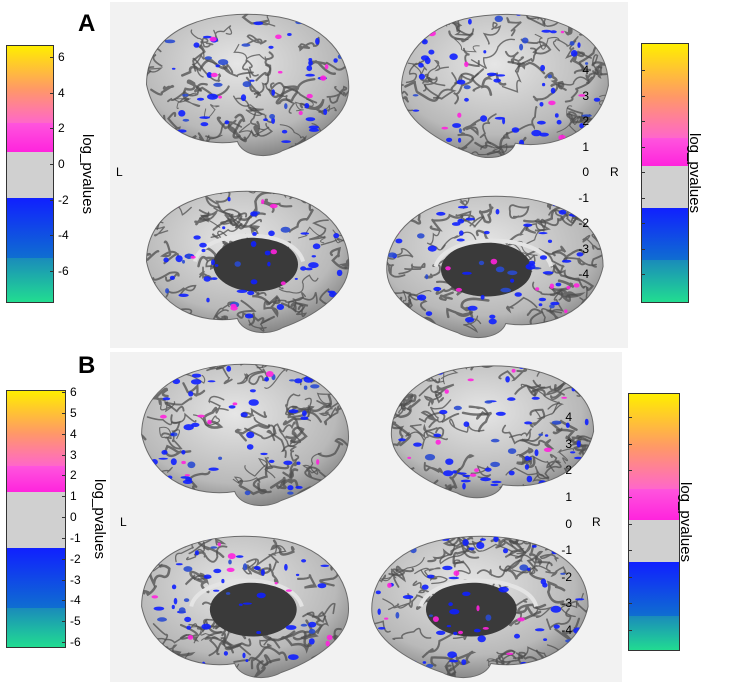  I want to click on panel-a-left-hemisphere-label: L, so click(119, 172).